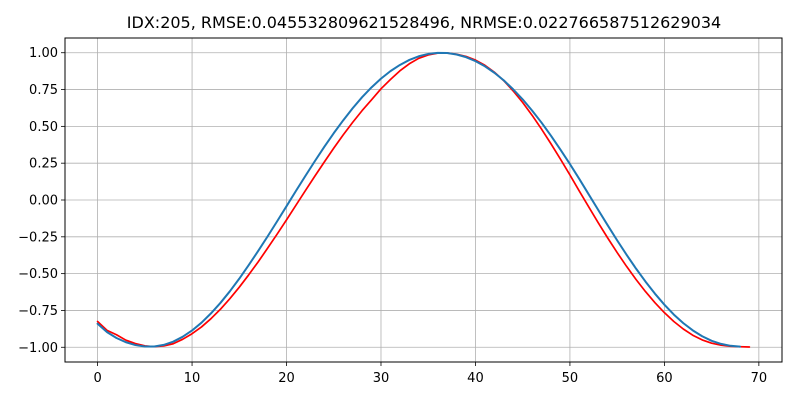 The width and height of the screenshot is (800, 400). Describe the element at coordinates (38, 348) in the screenshot. I see `y-tick-label: −1.00` at that location.